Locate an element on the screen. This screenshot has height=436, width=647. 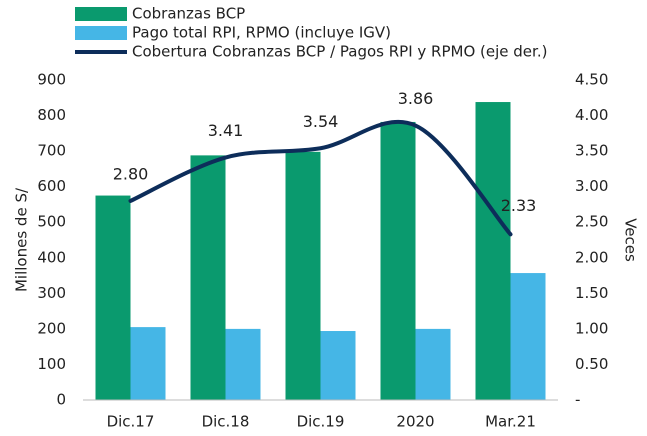
y2-tick-label: 2.50 is located at coordinates (591, 222).